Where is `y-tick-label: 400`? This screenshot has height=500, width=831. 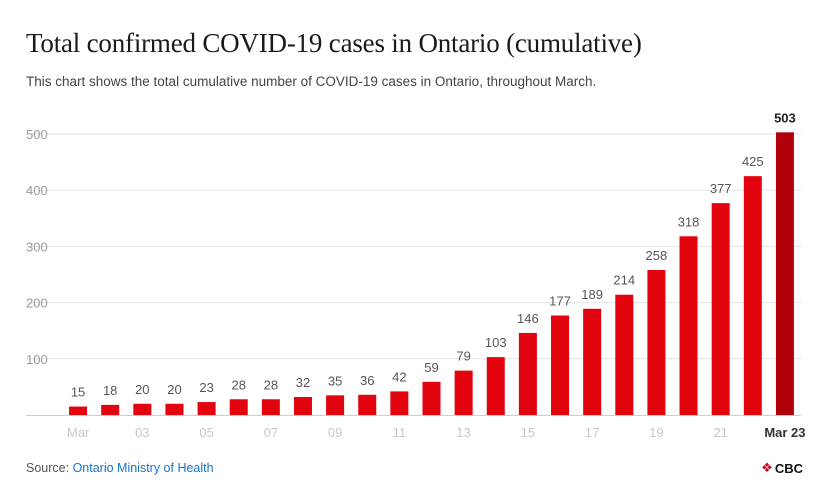
y-tick-label: 400 is located at coordinates (37, 190).